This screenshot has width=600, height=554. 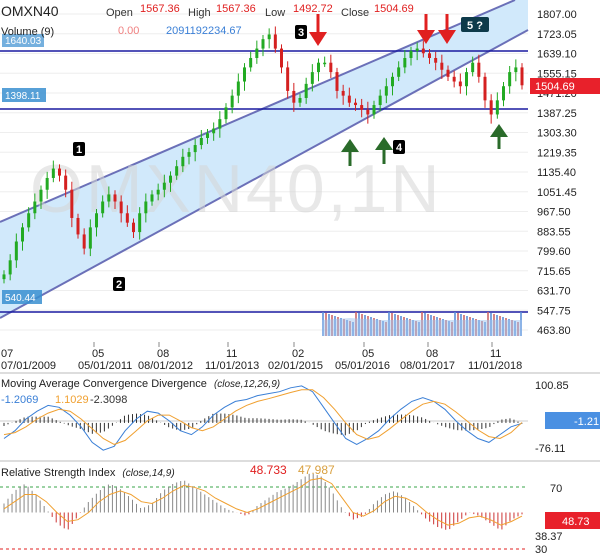 I want to click on line-tag-540: 540.44, so click(x=22, y=297).